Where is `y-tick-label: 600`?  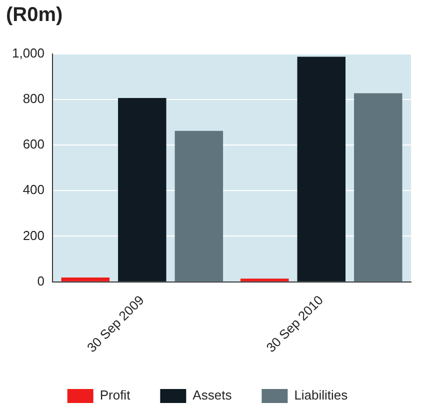
y-tick-label: 600 is located at coordinates (33, 144).